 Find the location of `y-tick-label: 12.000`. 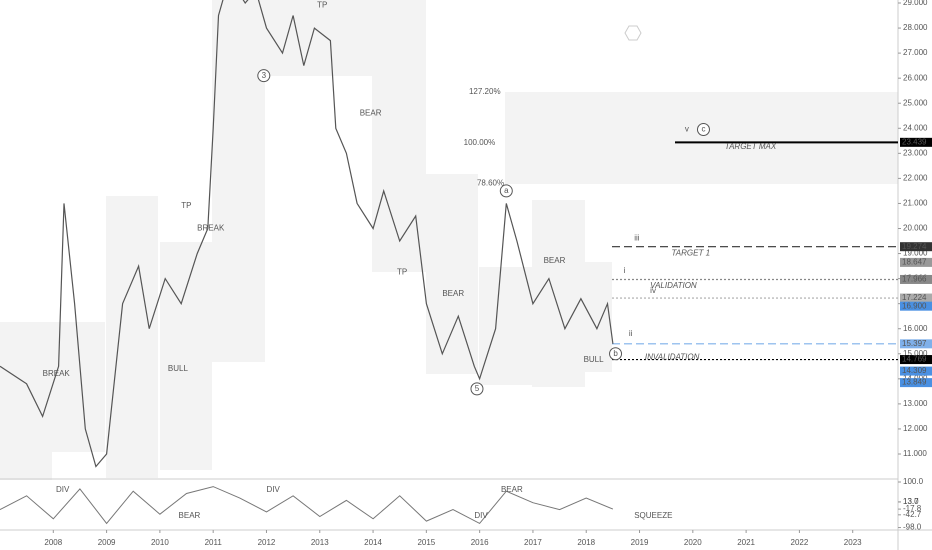

y-tick-label: 12.000 is located at coordinates (915, 428).